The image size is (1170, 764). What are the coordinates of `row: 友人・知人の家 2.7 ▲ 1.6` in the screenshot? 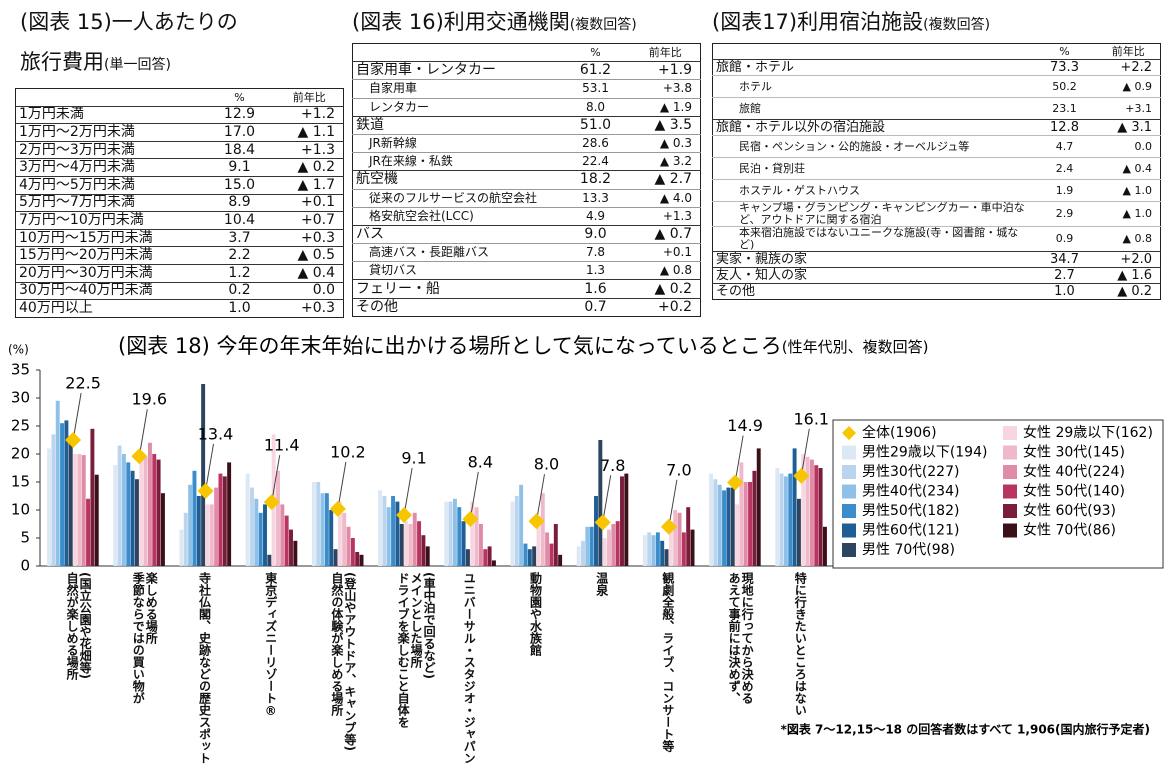 It's located at (936, 275).